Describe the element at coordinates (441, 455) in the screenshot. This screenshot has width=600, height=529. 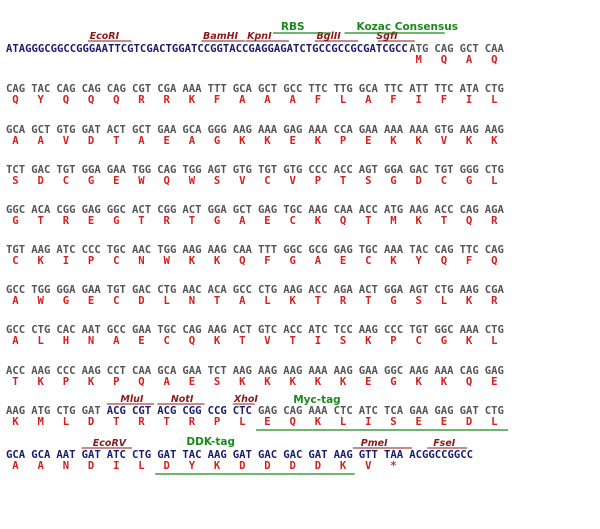
I see `three-prime-sequence: ACGGCCGGCC` at that location.